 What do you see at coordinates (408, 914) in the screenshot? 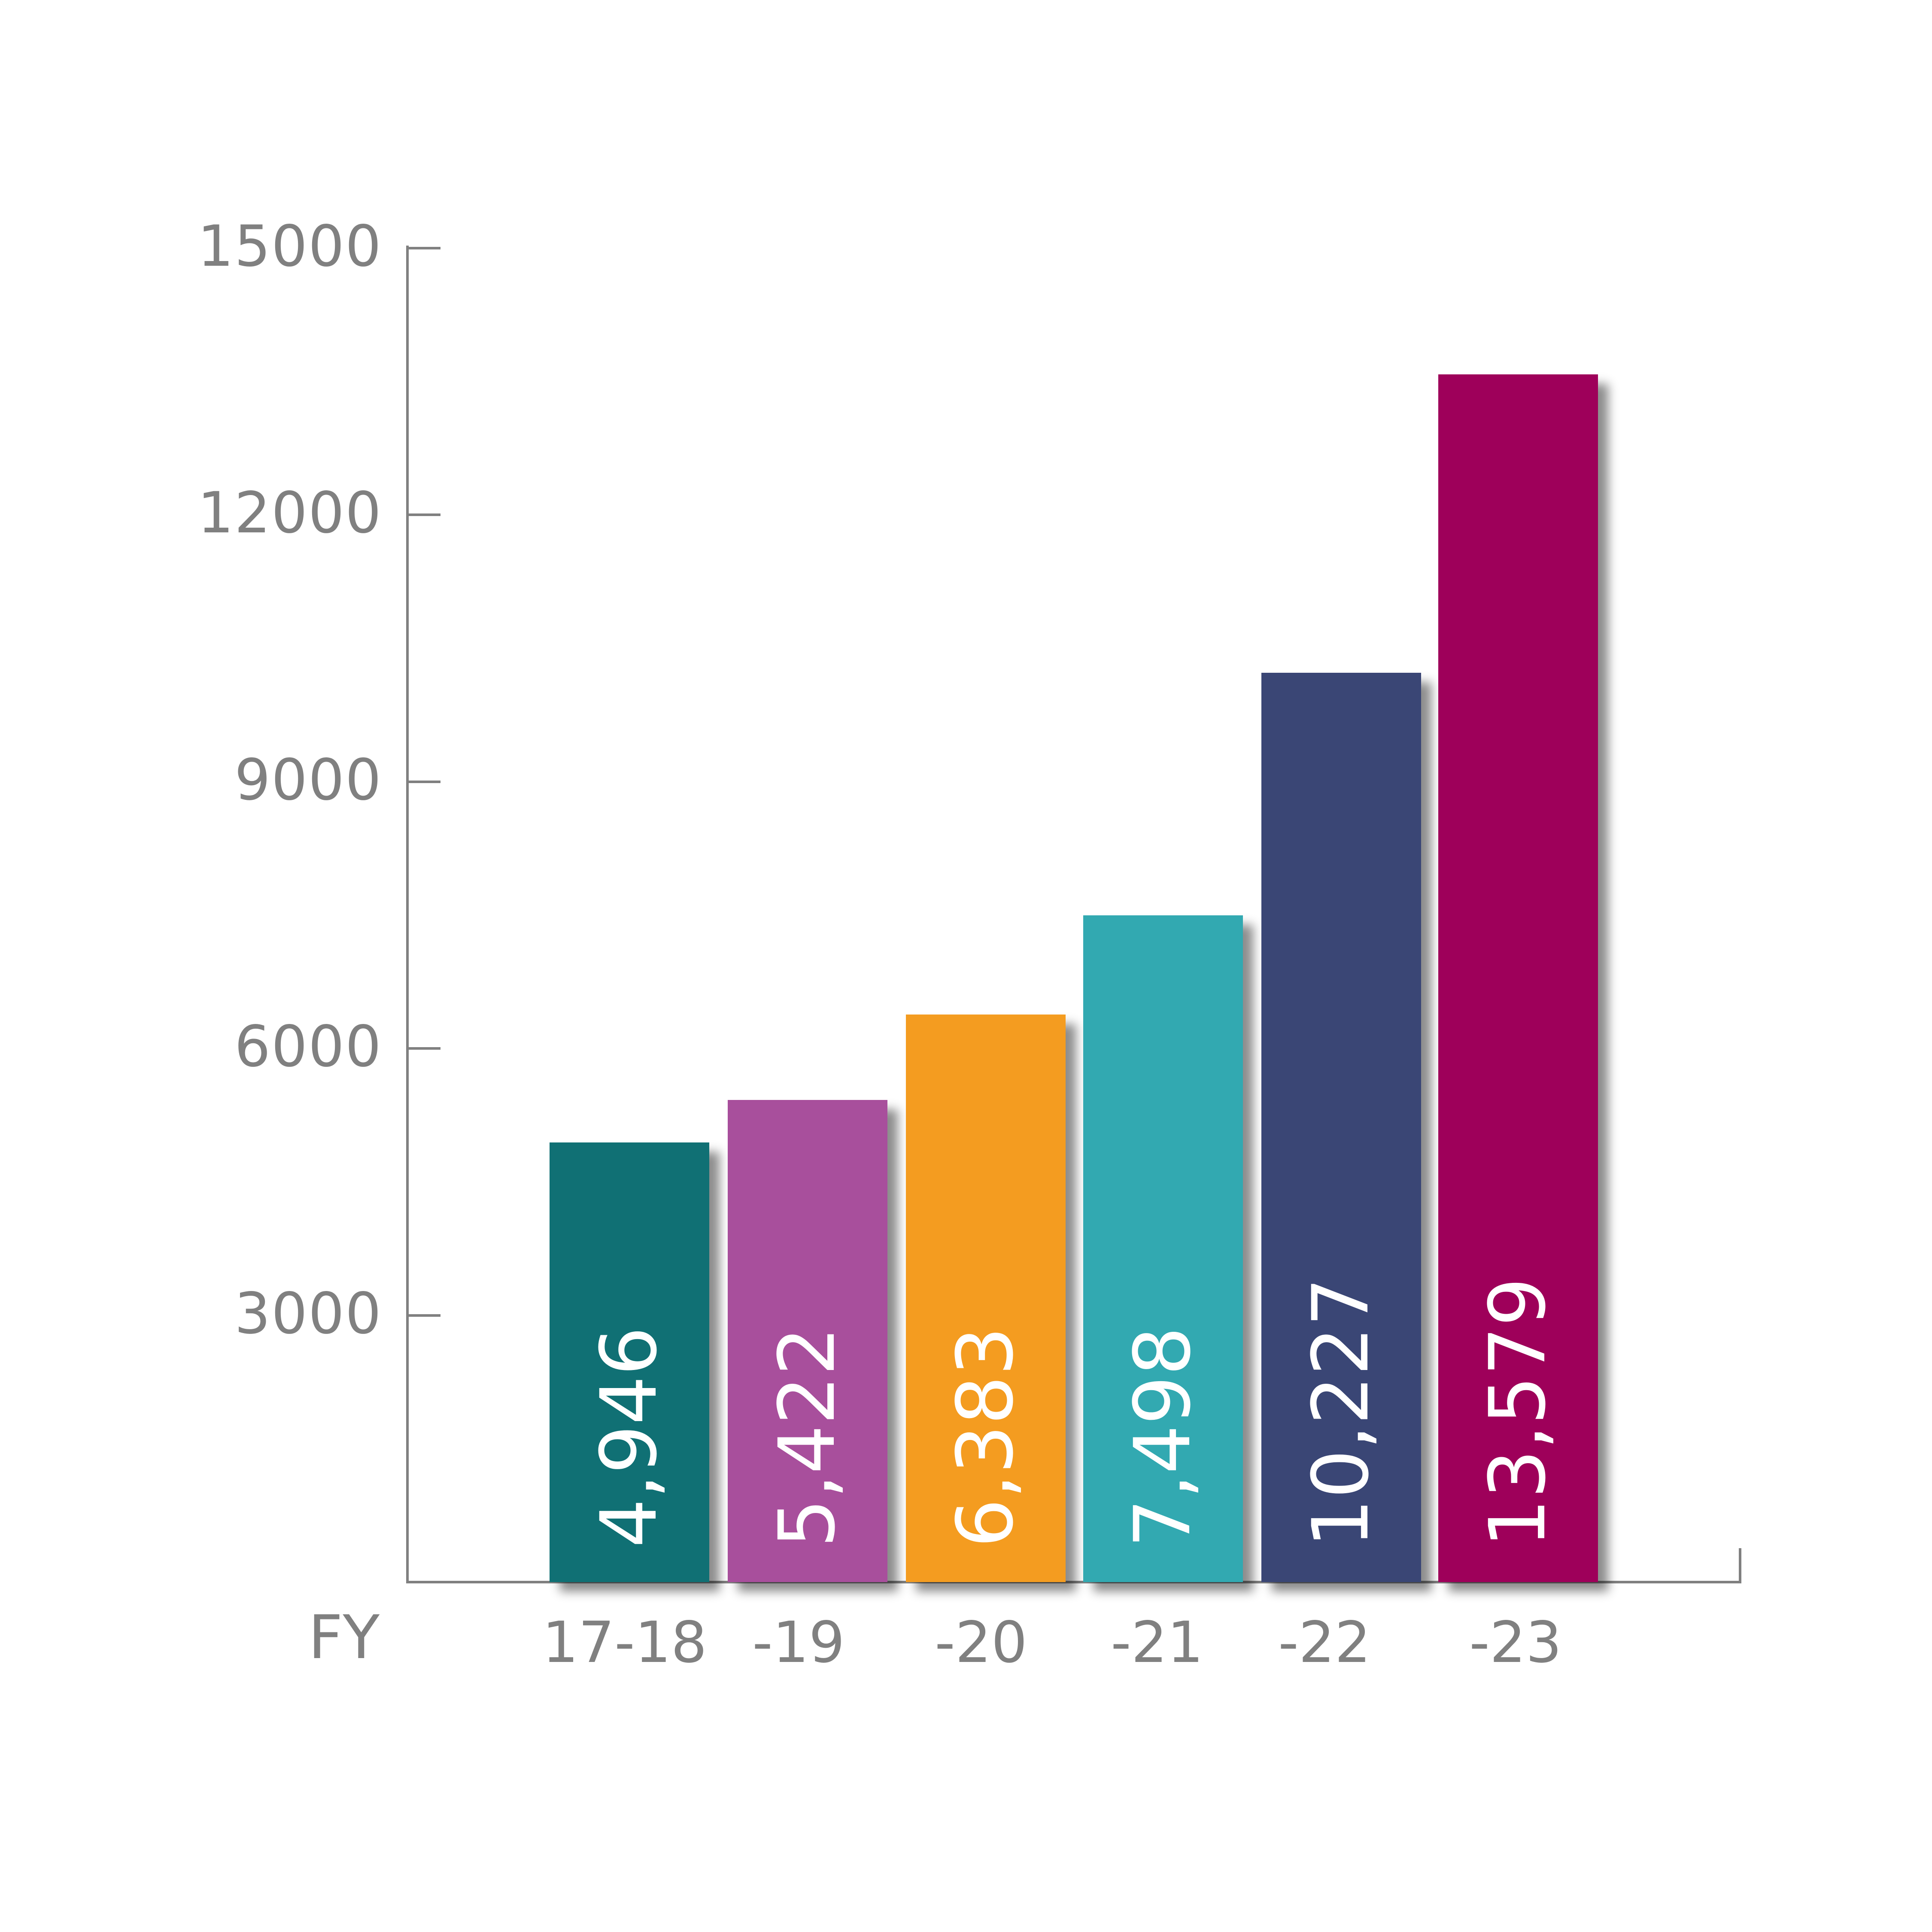
I see `y-axis-line` at bounding box center [408, 914].